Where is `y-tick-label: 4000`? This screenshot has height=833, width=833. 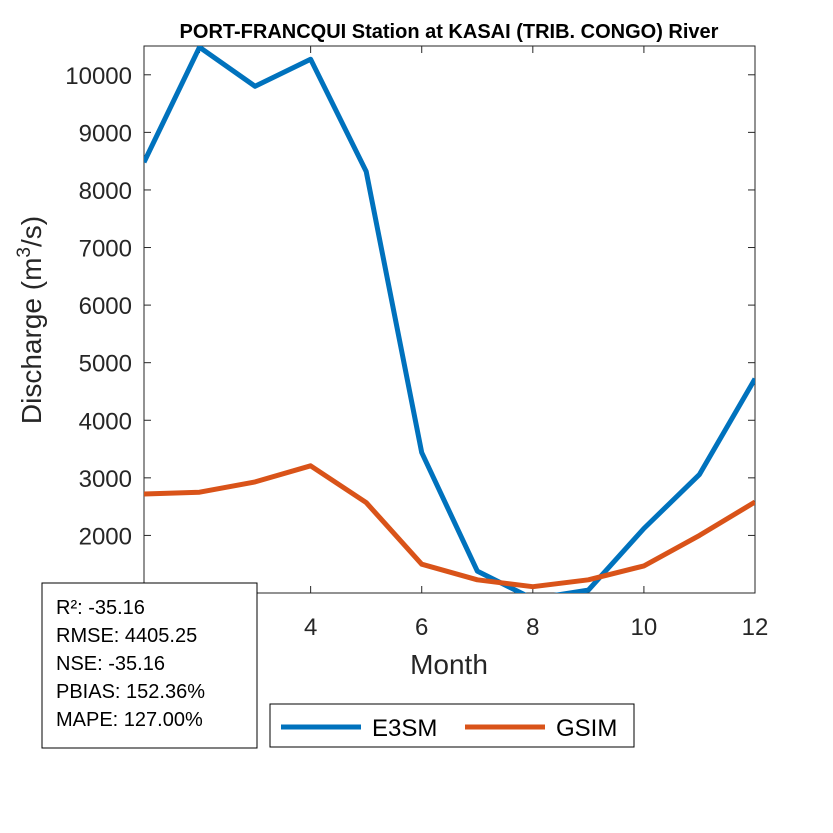 y-tick-label: 4000 is located at coordinates (105, 421).